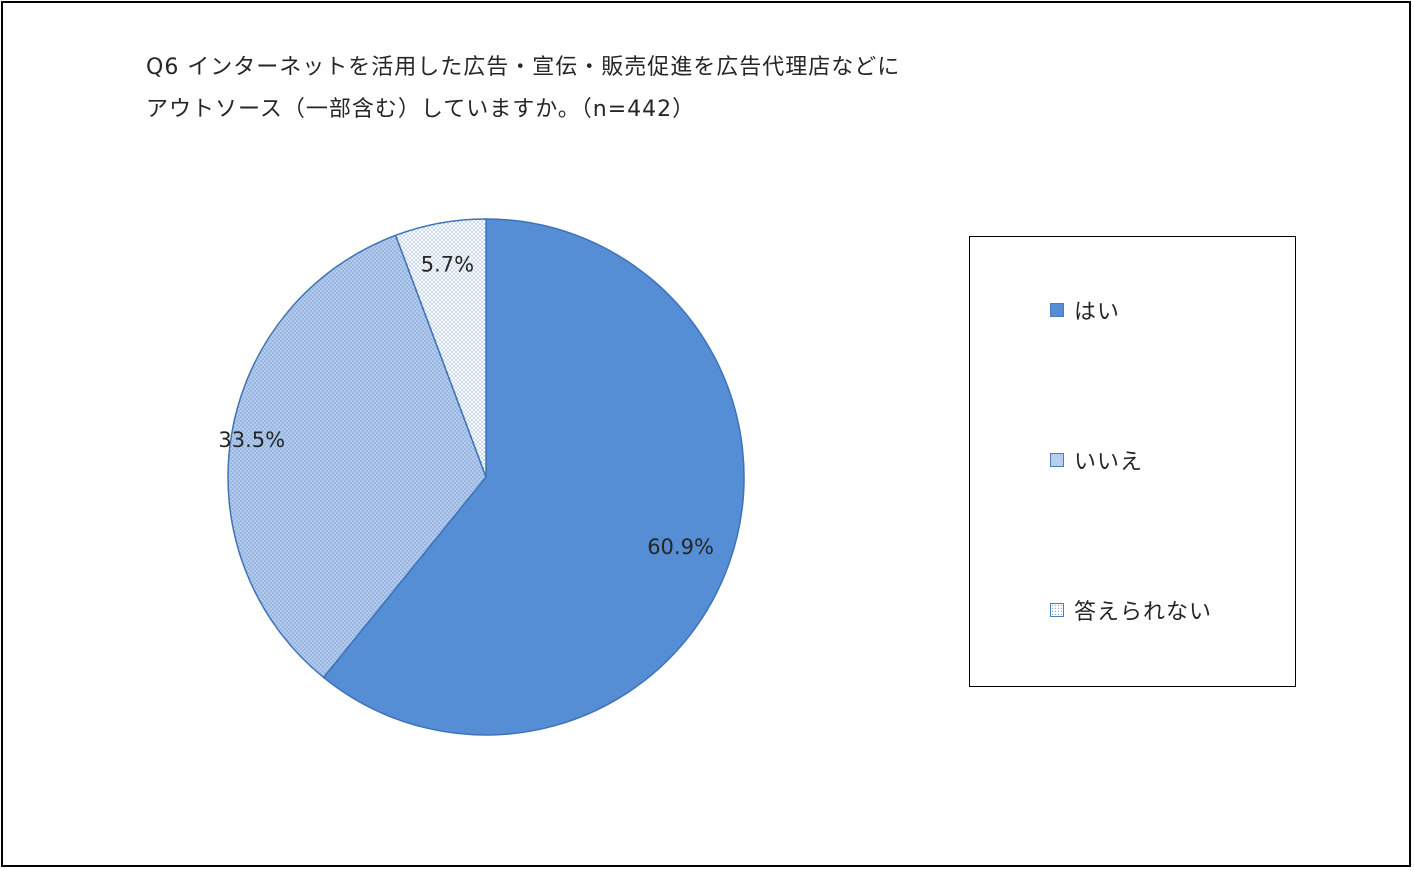 The height and width of the screenshot is (871, 1414). What do you see at coordinates (440, 348) in the screenshot?
I see `slice-cannot-answer` at bounding box center [440, 348].